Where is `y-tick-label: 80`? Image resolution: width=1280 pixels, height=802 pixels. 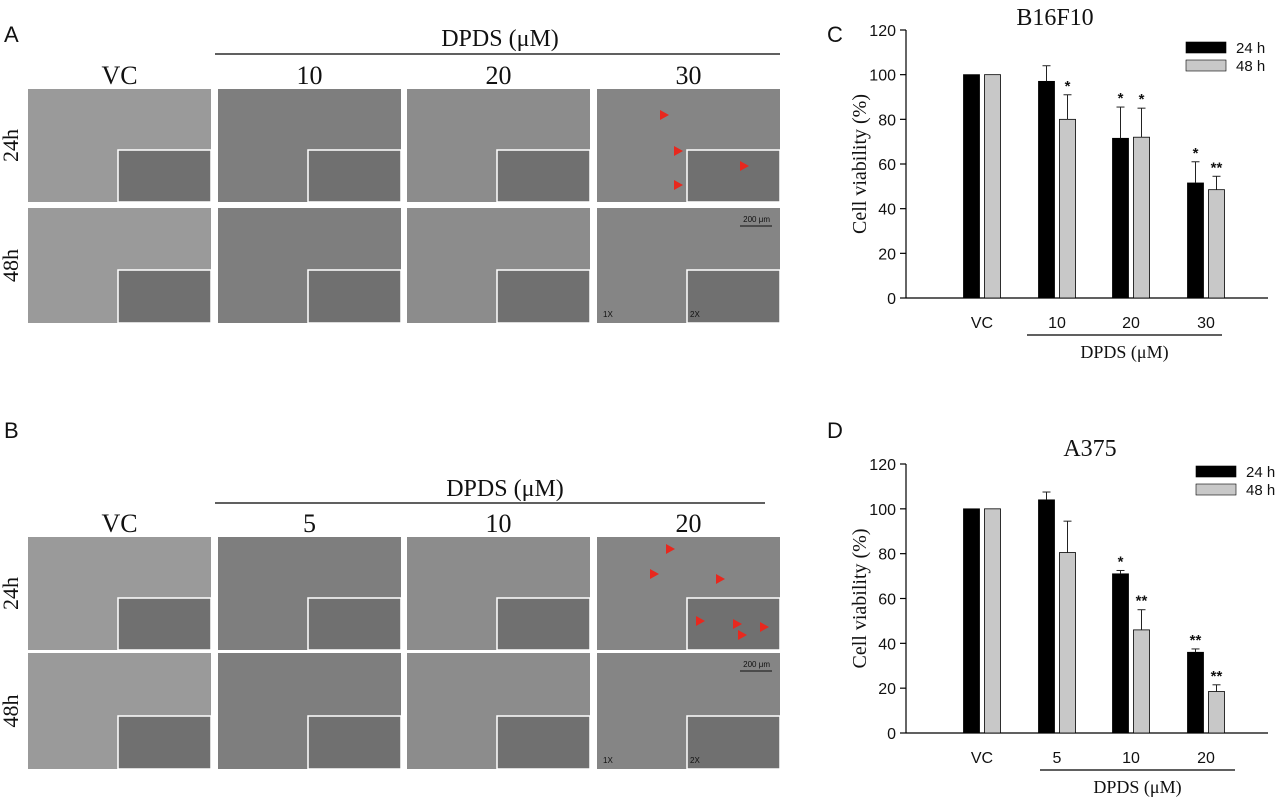
y-tick-label: 80 is located at coordinates (887, 120).